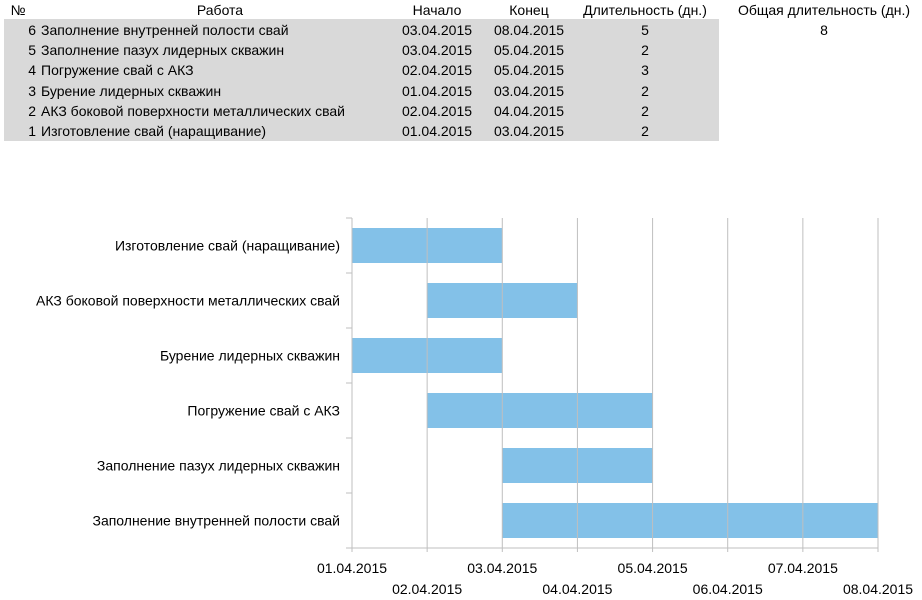 This screenshot has height=600, width=922. What do you see at coordinates (263, 411) in the screenshot?
I see `category-label: Погружение свай с АКЗ` at bounding box center [263, 411].